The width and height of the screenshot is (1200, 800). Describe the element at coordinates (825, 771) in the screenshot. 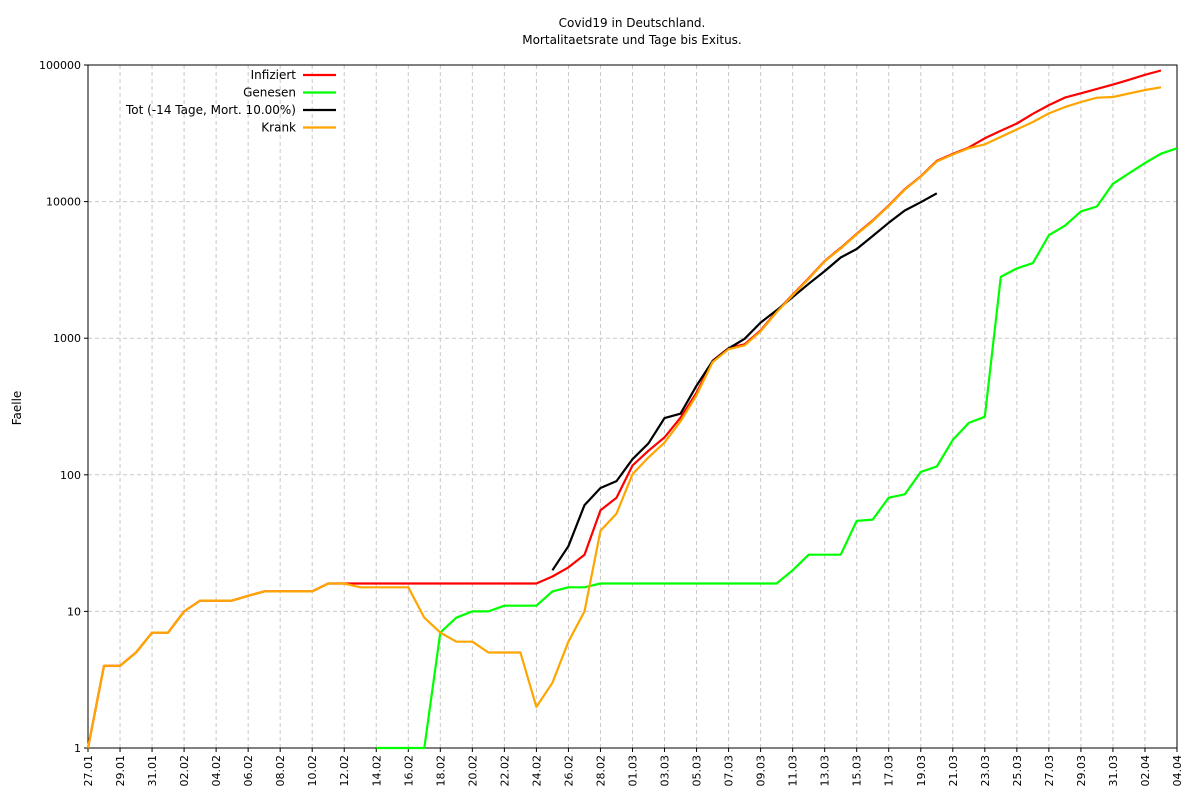

I see `x-tick-label: 13.03` at that location.